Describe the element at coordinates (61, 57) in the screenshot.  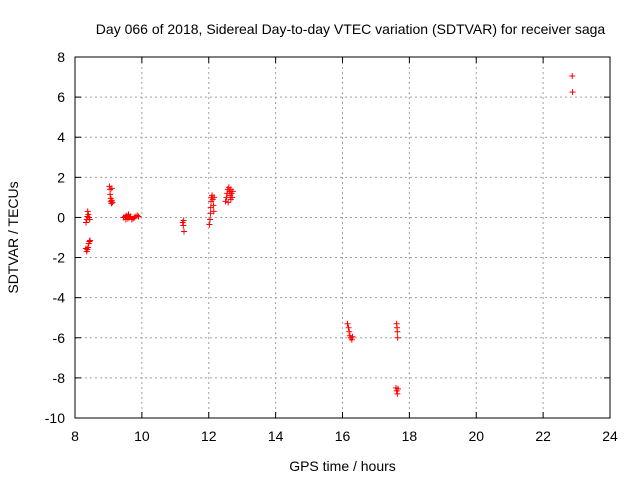
I see `y-tick-label: 8` at that location.